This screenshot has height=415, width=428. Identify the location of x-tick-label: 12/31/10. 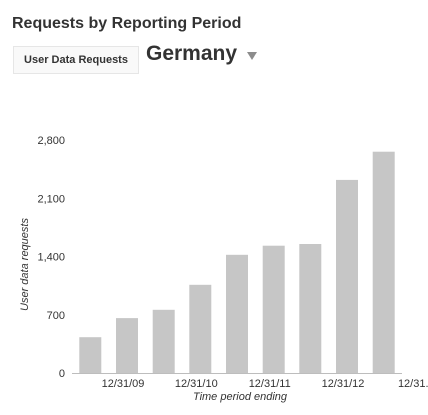
(196, 384).